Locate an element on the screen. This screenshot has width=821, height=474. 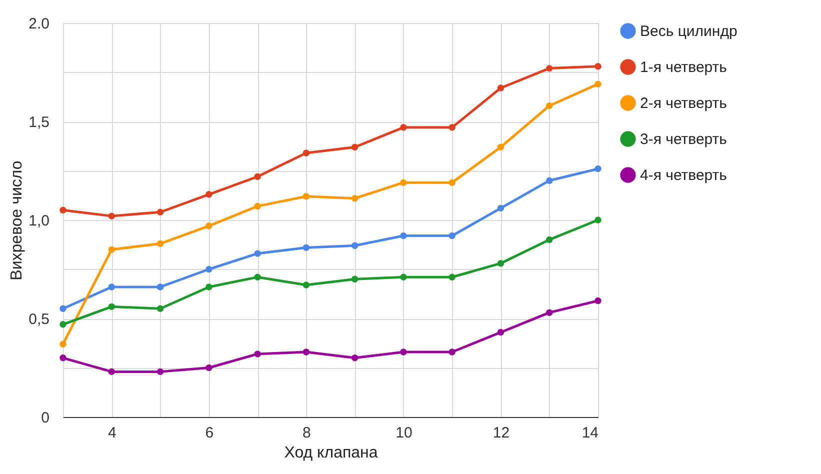
y-tick-label: 1,5 is located at coordinates (39, 122).